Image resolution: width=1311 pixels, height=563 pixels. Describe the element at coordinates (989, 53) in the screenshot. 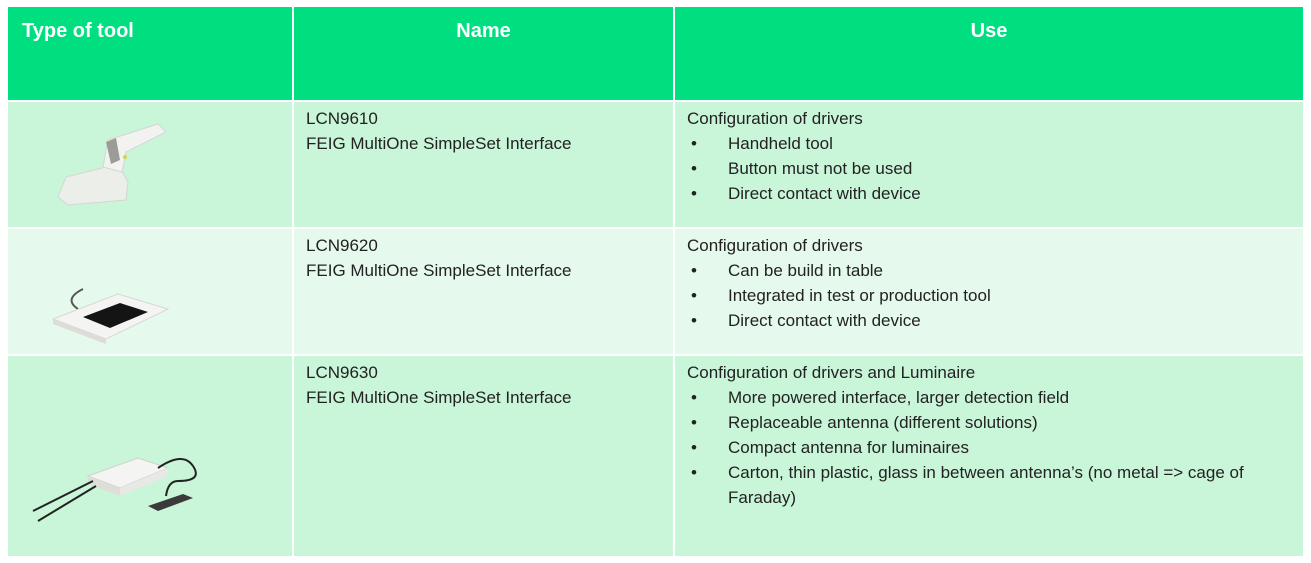

I see `header-cell: Use` at that location.